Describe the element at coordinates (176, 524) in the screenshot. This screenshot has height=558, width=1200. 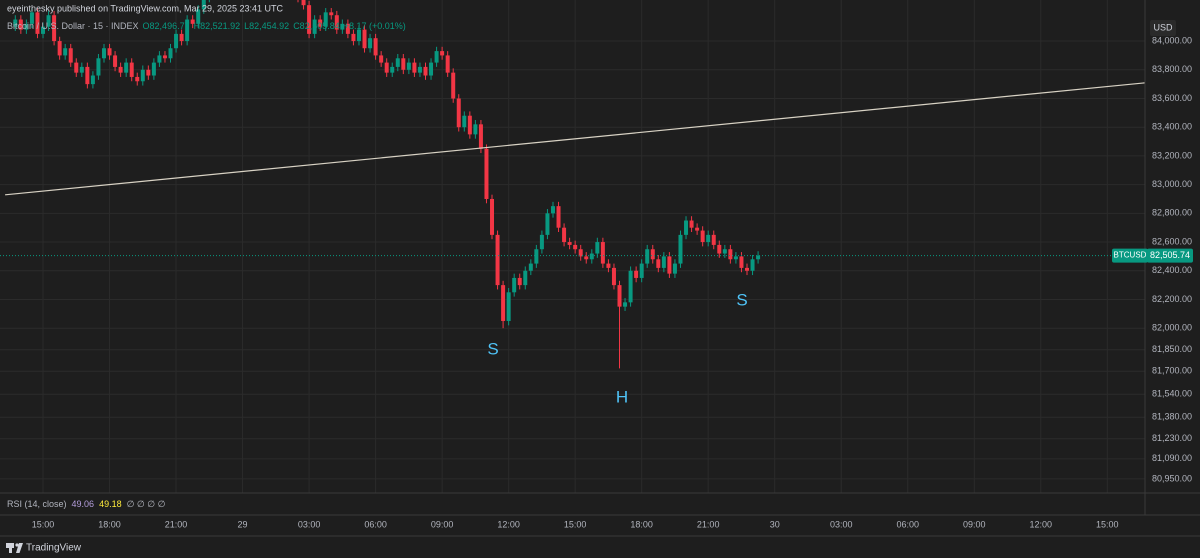
I see `x-tick-label: 21:00` at that location.